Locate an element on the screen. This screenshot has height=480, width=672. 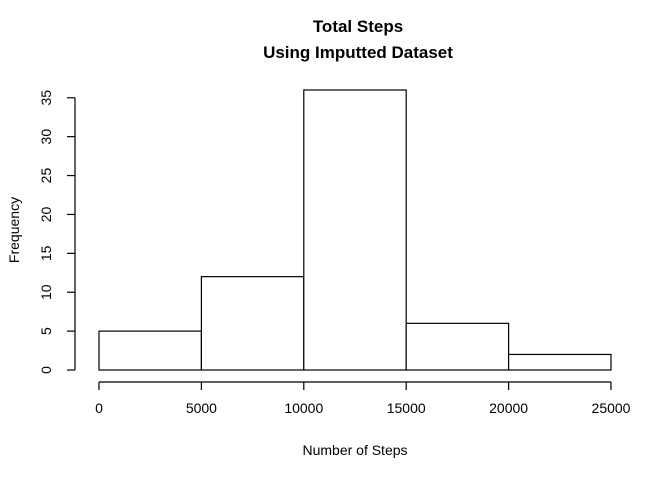
y-tick-label-6: 30 is located at coordinates (46, 137).